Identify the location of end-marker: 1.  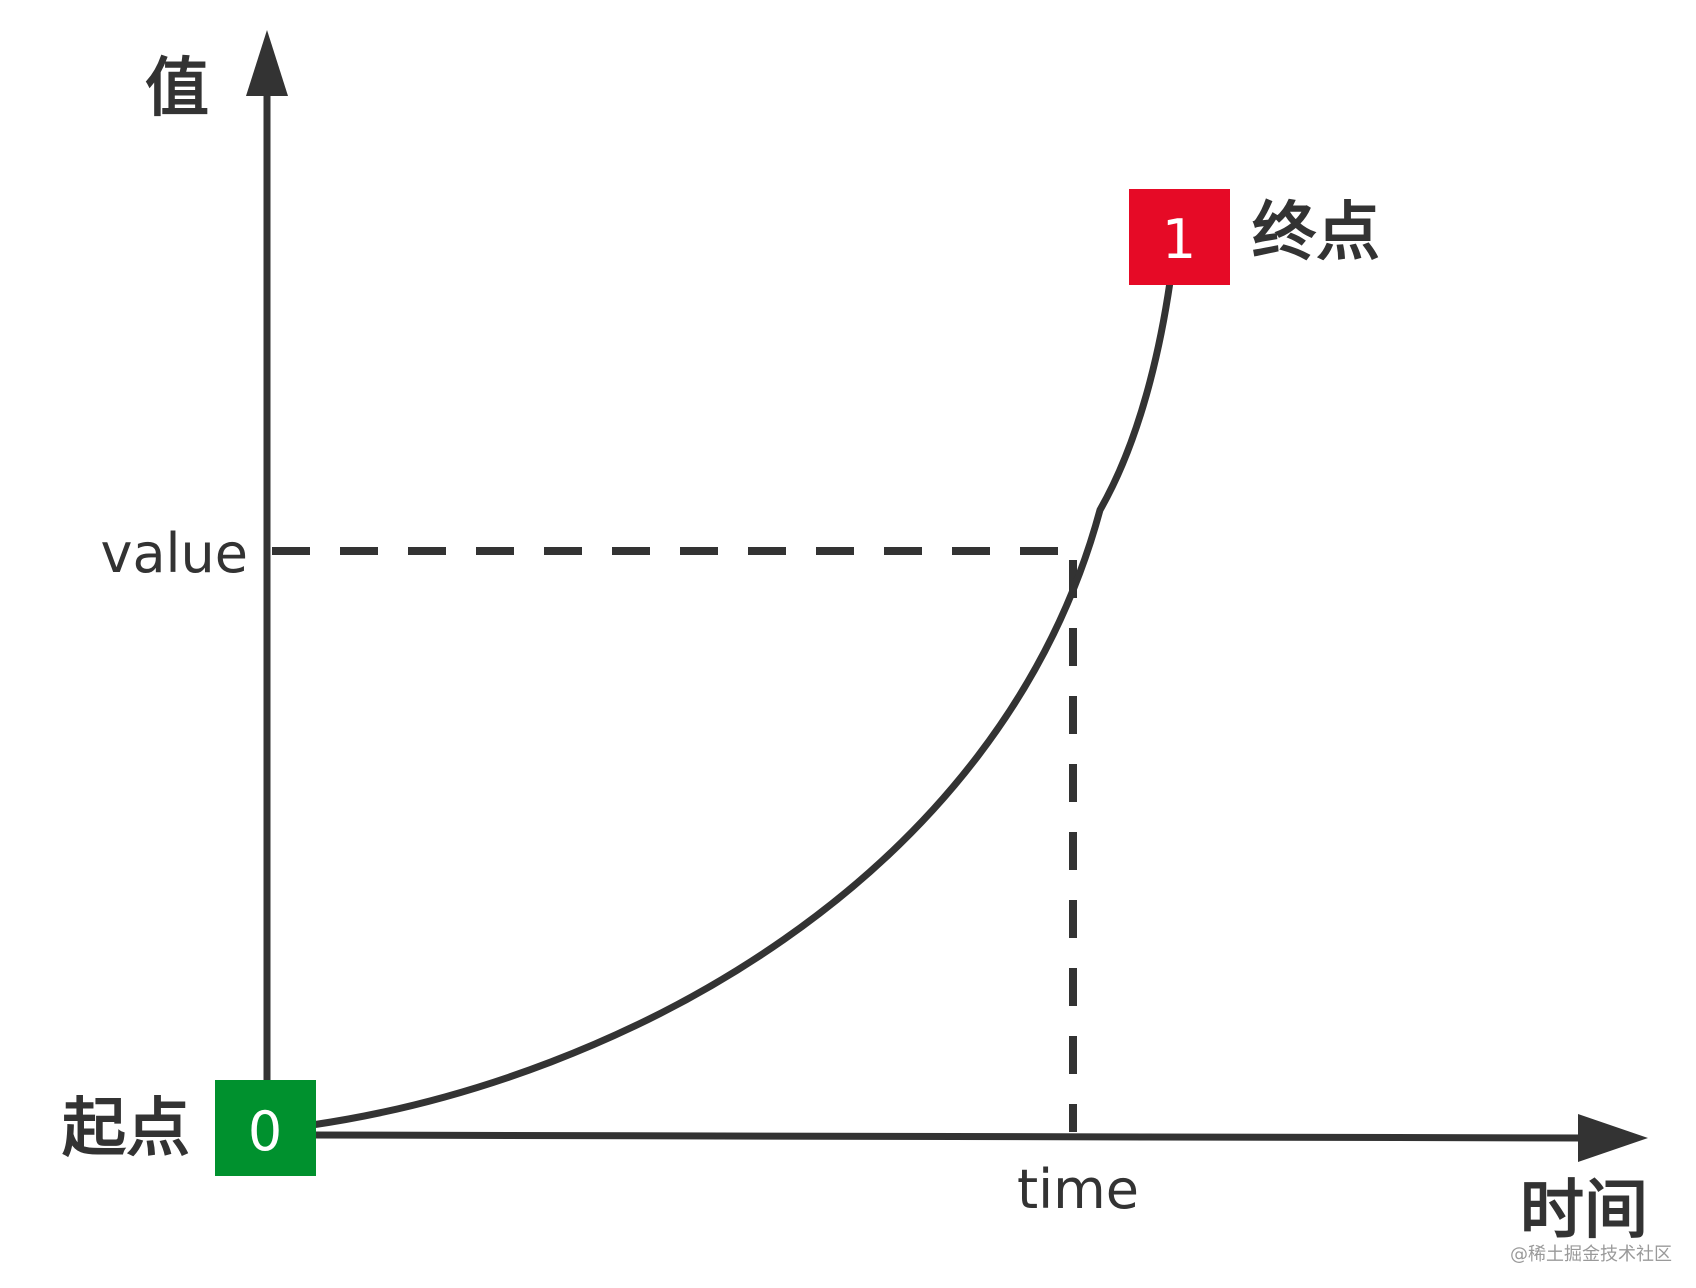
(1179, 237).